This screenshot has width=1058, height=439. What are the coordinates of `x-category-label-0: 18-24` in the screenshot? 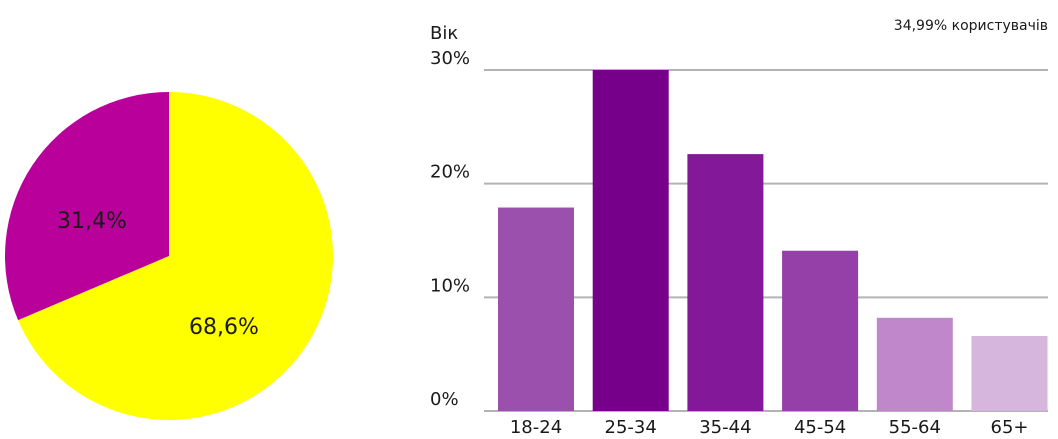 It's located at (536, 427).